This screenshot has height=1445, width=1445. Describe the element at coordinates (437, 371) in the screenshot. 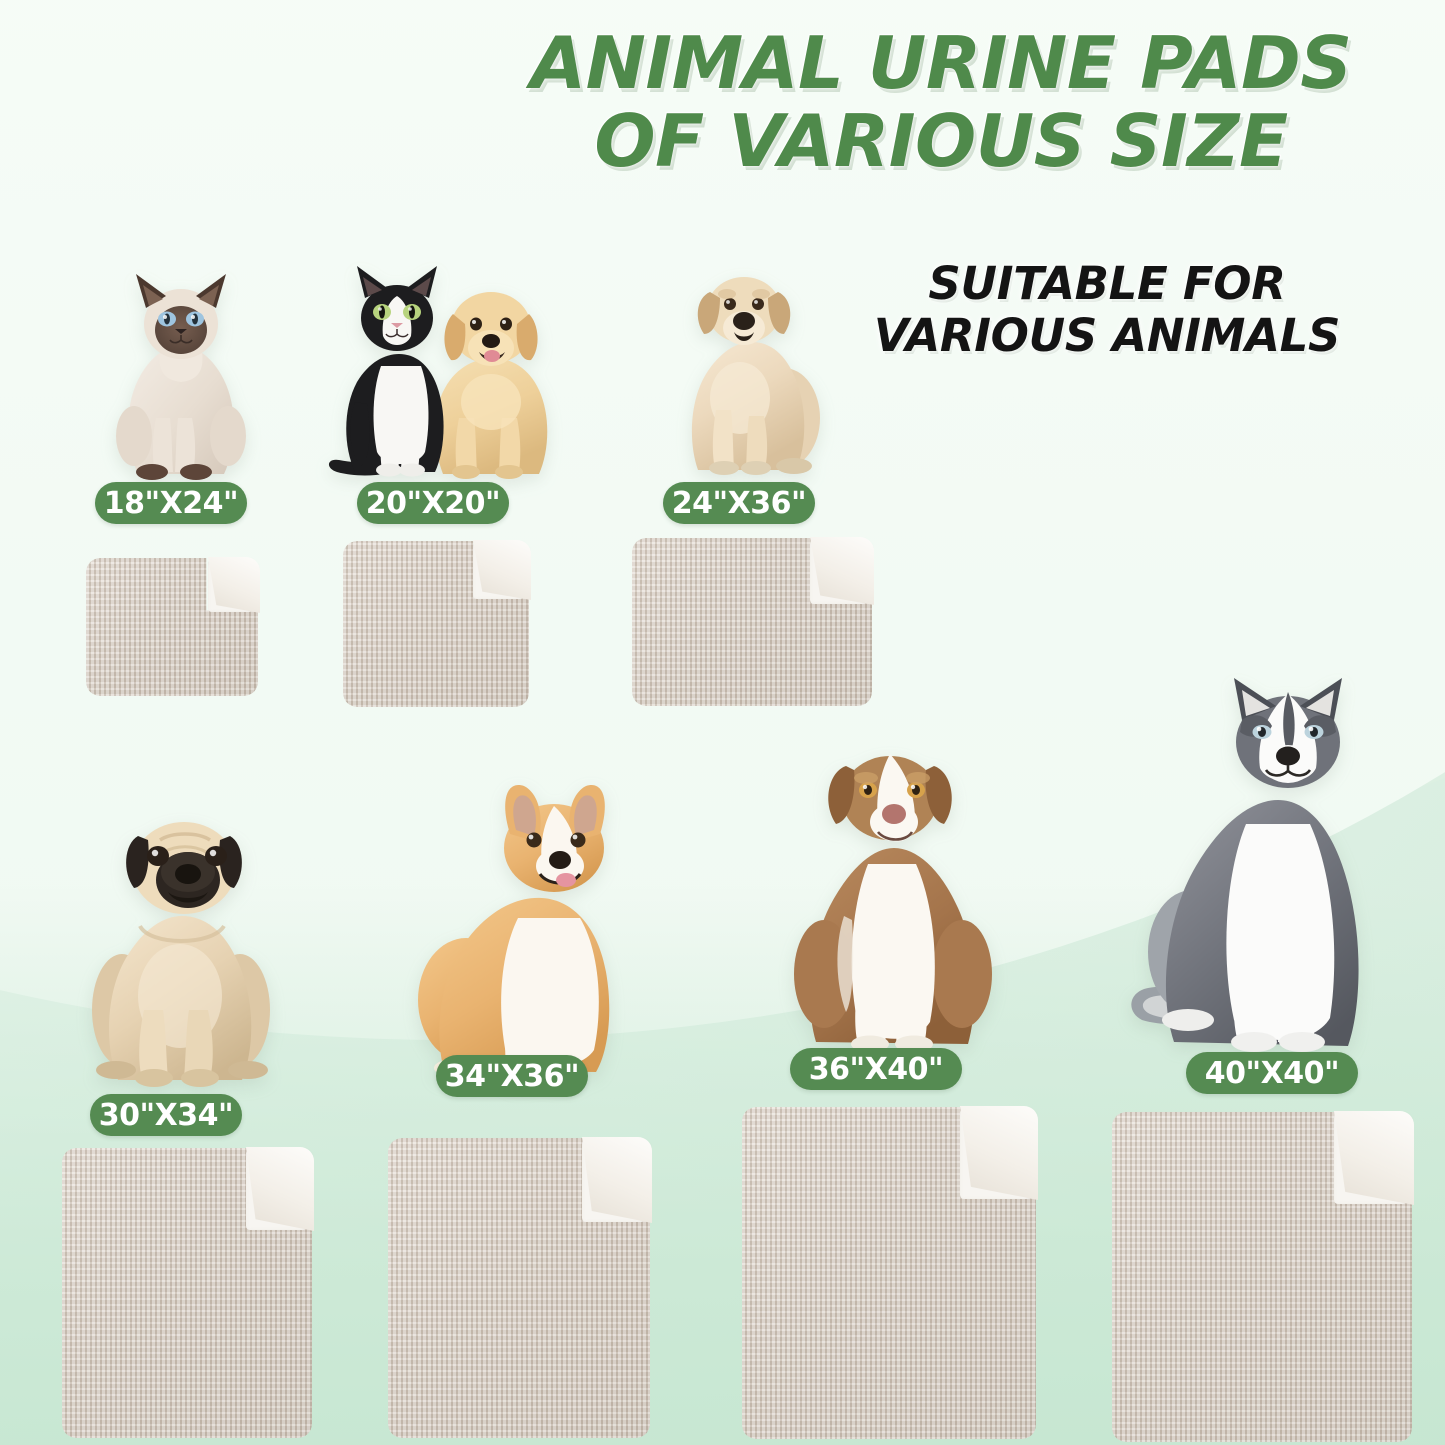

I see `animal-tuxedo-cat-and-labrador-puppy` at that location.